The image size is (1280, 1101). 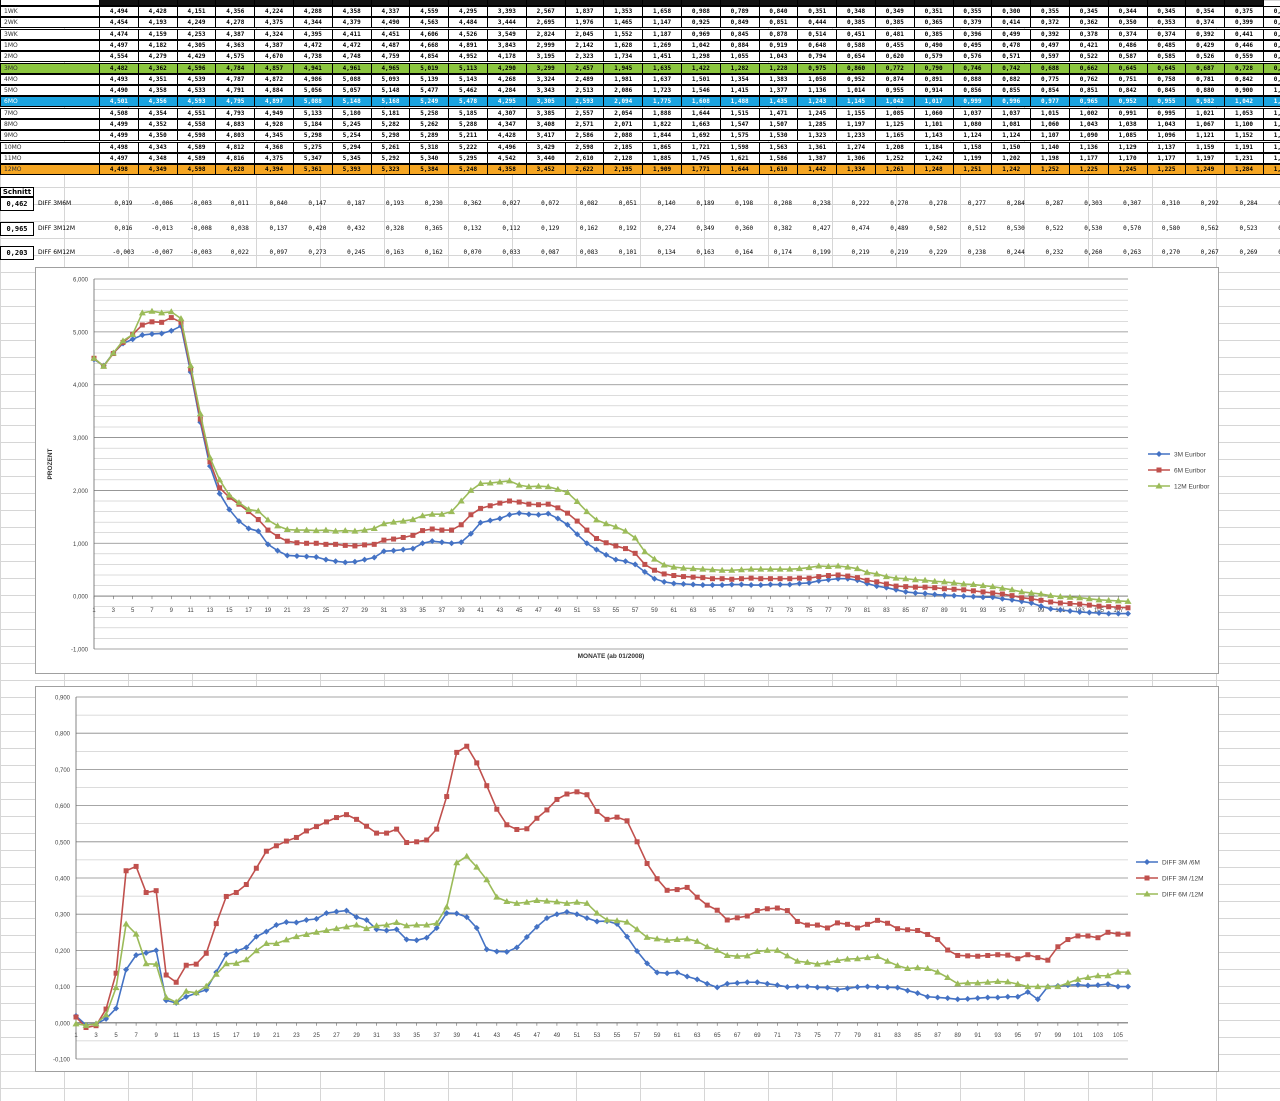 What do you see at coordinates (197, 79) in the screenshot?
I see `table-cell: 4,539` at bounding box center [197, 79].